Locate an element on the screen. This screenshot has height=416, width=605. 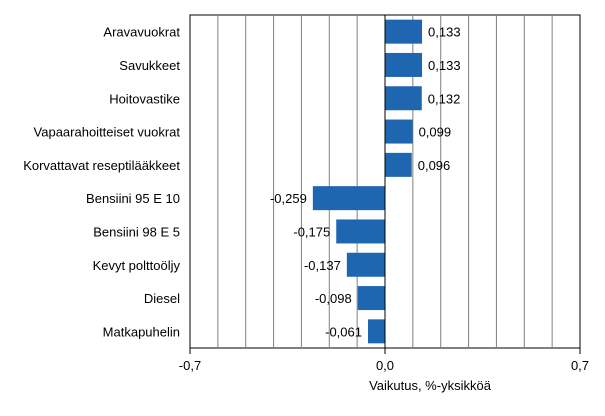
x-axis-ticks: -0,7 0,0 0,7 is located at coordinates (384, 360).